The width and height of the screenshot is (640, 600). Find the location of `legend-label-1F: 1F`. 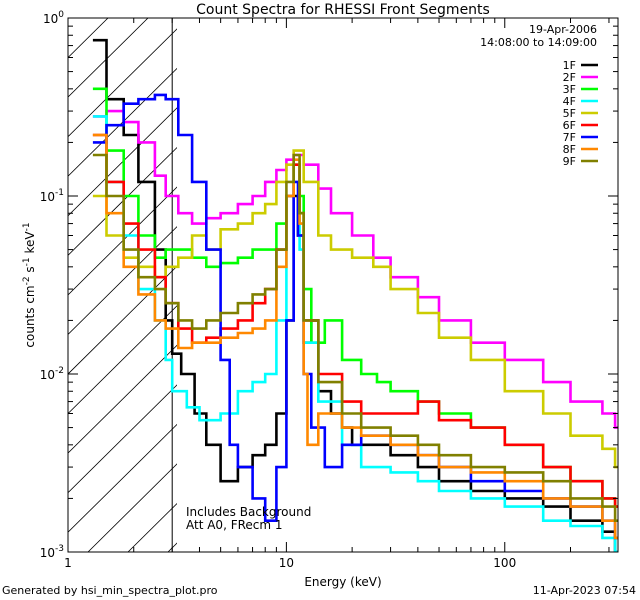

legend-label-1F: 1F is located at coordinates (569, 65).